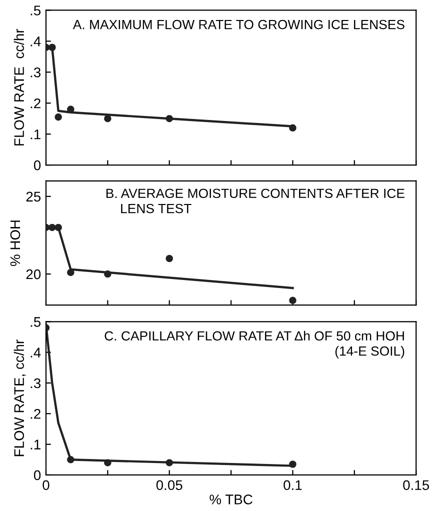 Image resolution: width=438 pixels, height=511 pixels. What do you see at coordinates (33, 274) in the screenshot?
I see `y-tick-label: 20` at bounding box center [33, 274].